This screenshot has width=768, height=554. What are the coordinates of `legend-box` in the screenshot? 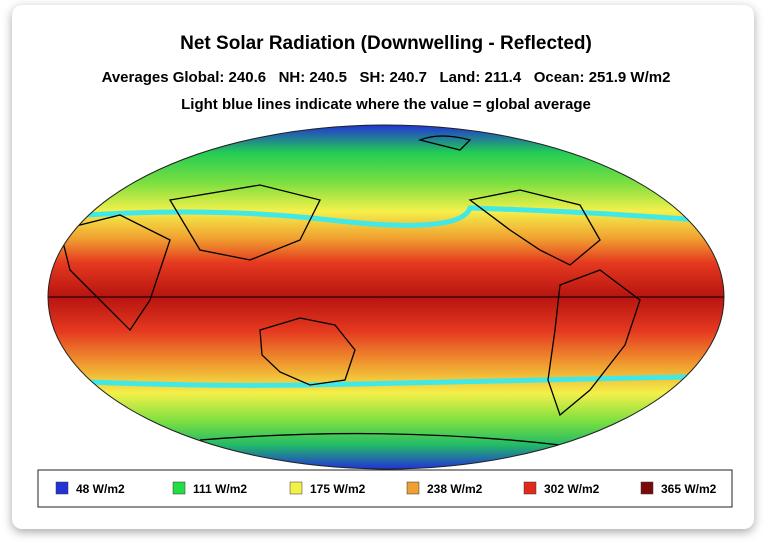 It's located at (385, 488).